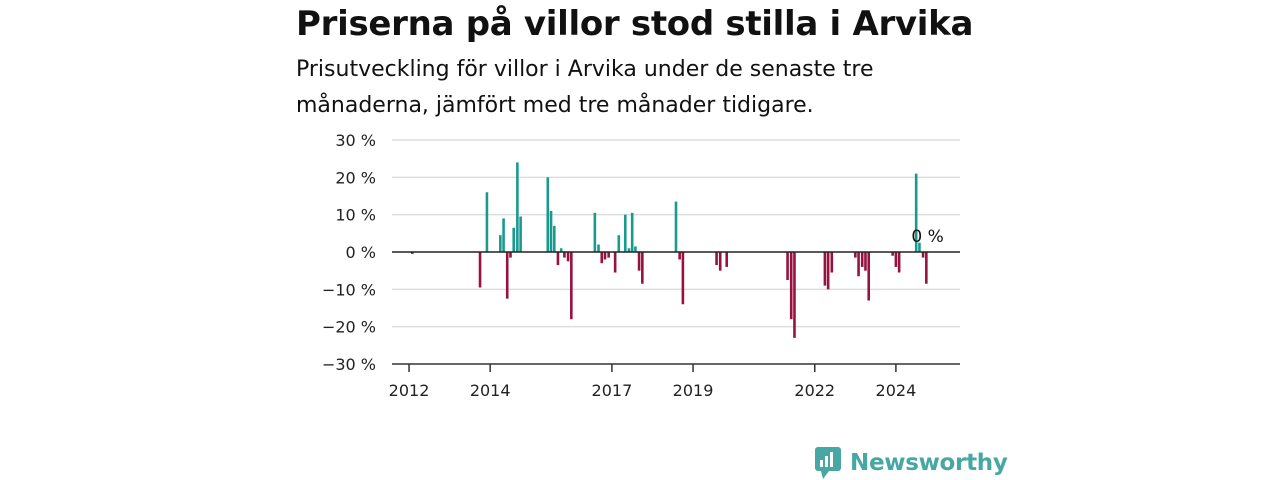 The width and height of the screenshot is (1280, 480). Describe the element at coordinates (927, 237) in the screenshot. I see `annotation-label: 0 %` at that location.